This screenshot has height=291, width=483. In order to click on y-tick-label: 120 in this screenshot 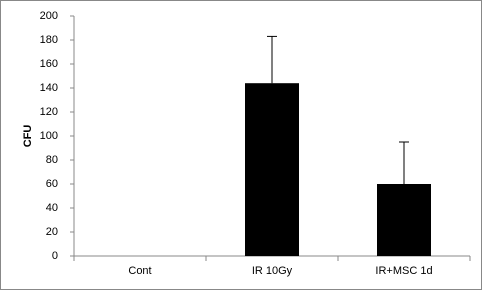, I will do `click(49, 112)`.